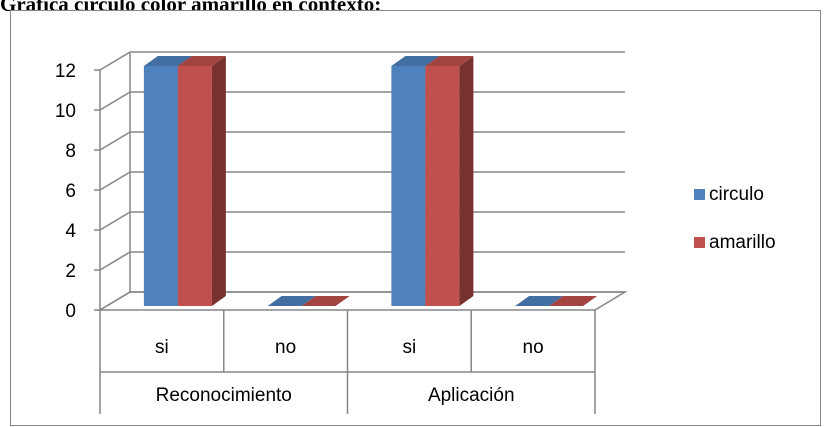  Describe the element at coordinates (70, 311) in the screenshot. I see `y-tick-label: 0` at that location.